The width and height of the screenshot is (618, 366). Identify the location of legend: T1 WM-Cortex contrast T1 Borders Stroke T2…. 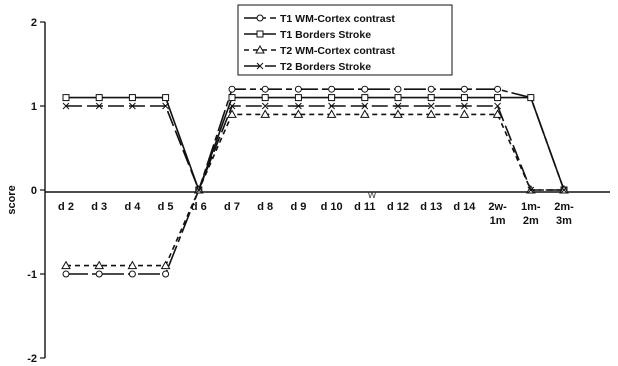
(345, 40).